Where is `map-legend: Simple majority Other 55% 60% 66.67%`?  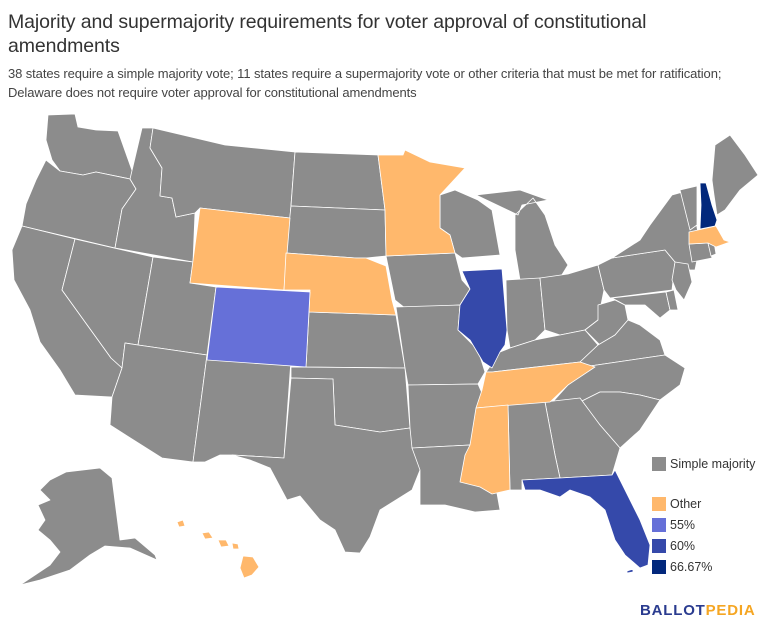
map-legend: Simple majority Other 55% 60% 66.67% is located at coordinates (710, 518).